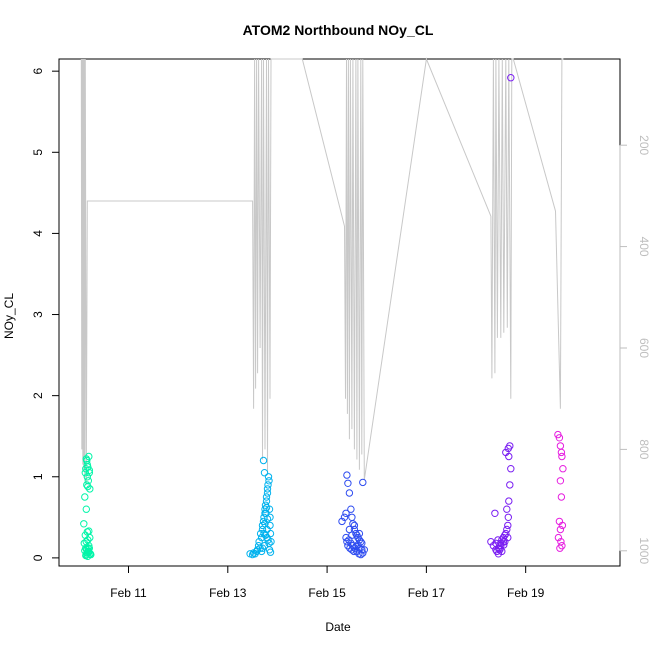 This screenshot has width=650, height=650. What do you see at coordinates (9, 316) in the screenshot?
I see `y-axis-label: NOy_CL` at bounding box center [9, 316].